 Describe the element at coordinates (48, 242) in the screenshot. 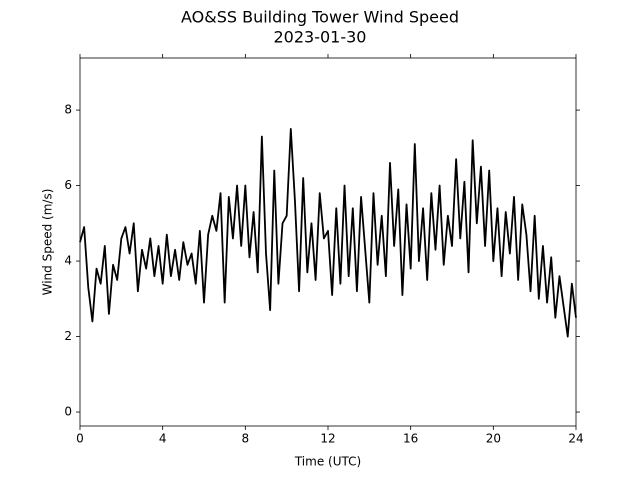

I see `y-axis-label: Wind Speed (m/s)` at that location.